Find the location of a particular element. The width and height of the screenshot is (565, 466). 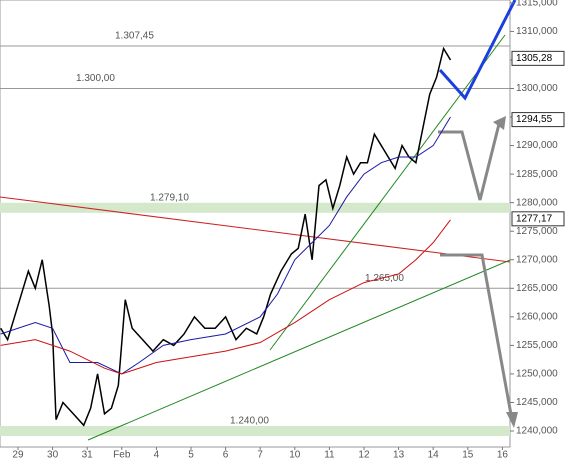

x-tick-label: 13 is located at coordinates (399, 455).